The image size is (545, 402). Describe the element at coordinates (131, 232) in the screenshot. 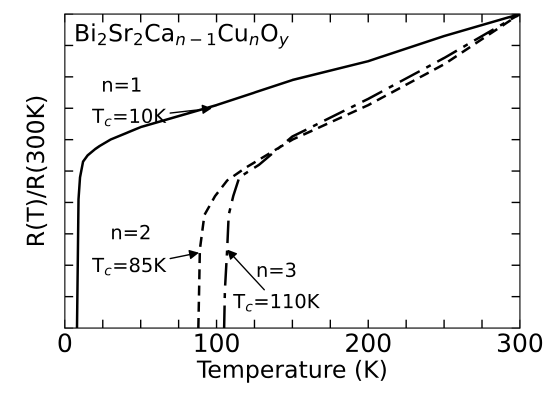

I see `annotation: n=2` at that location.